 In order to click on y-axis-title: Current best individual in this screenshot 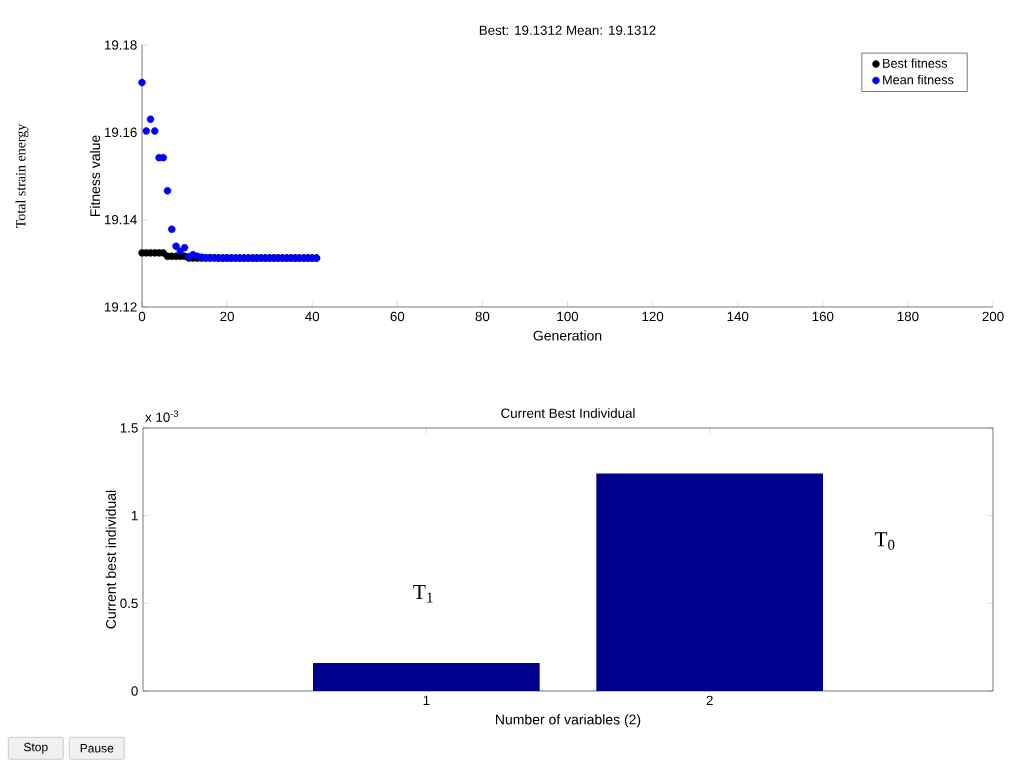, I will do `click(110, 559)`.